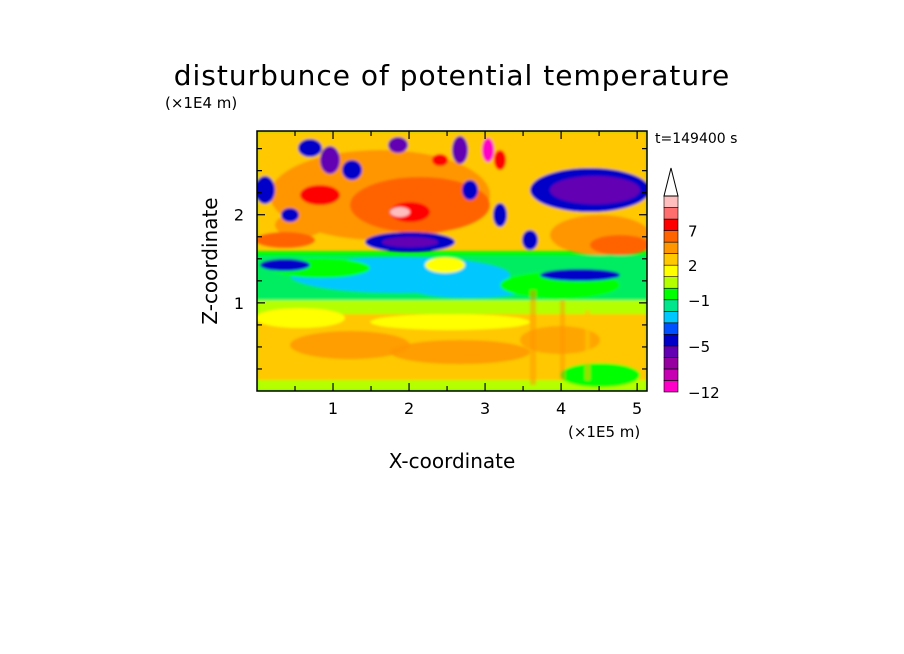 The height and width of the screenshot is (654, 904). What do you see at coordinates (696, 139) in the screenshot?
I see `time-label: t=149400 s` at bounding box center [696, 139].